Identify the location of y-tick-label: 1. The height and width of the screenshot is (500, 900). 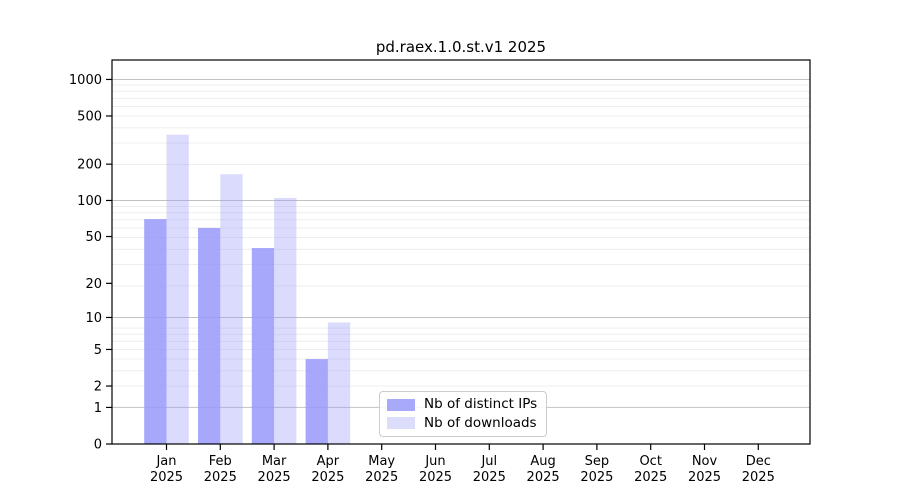
(98, 408).